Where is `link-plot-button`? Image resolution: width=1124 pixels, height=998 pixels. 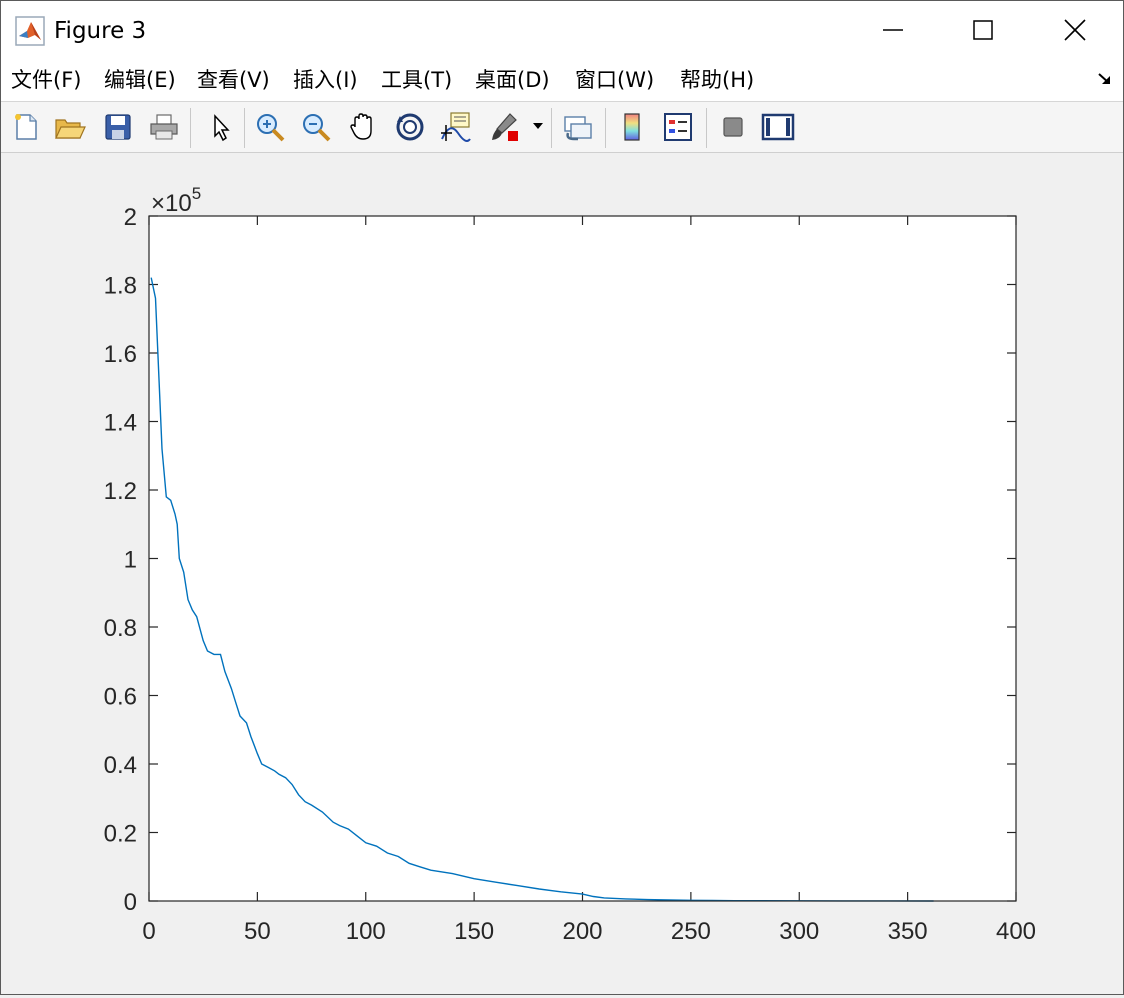
link-plot-button is located at coordinates (578, 127).